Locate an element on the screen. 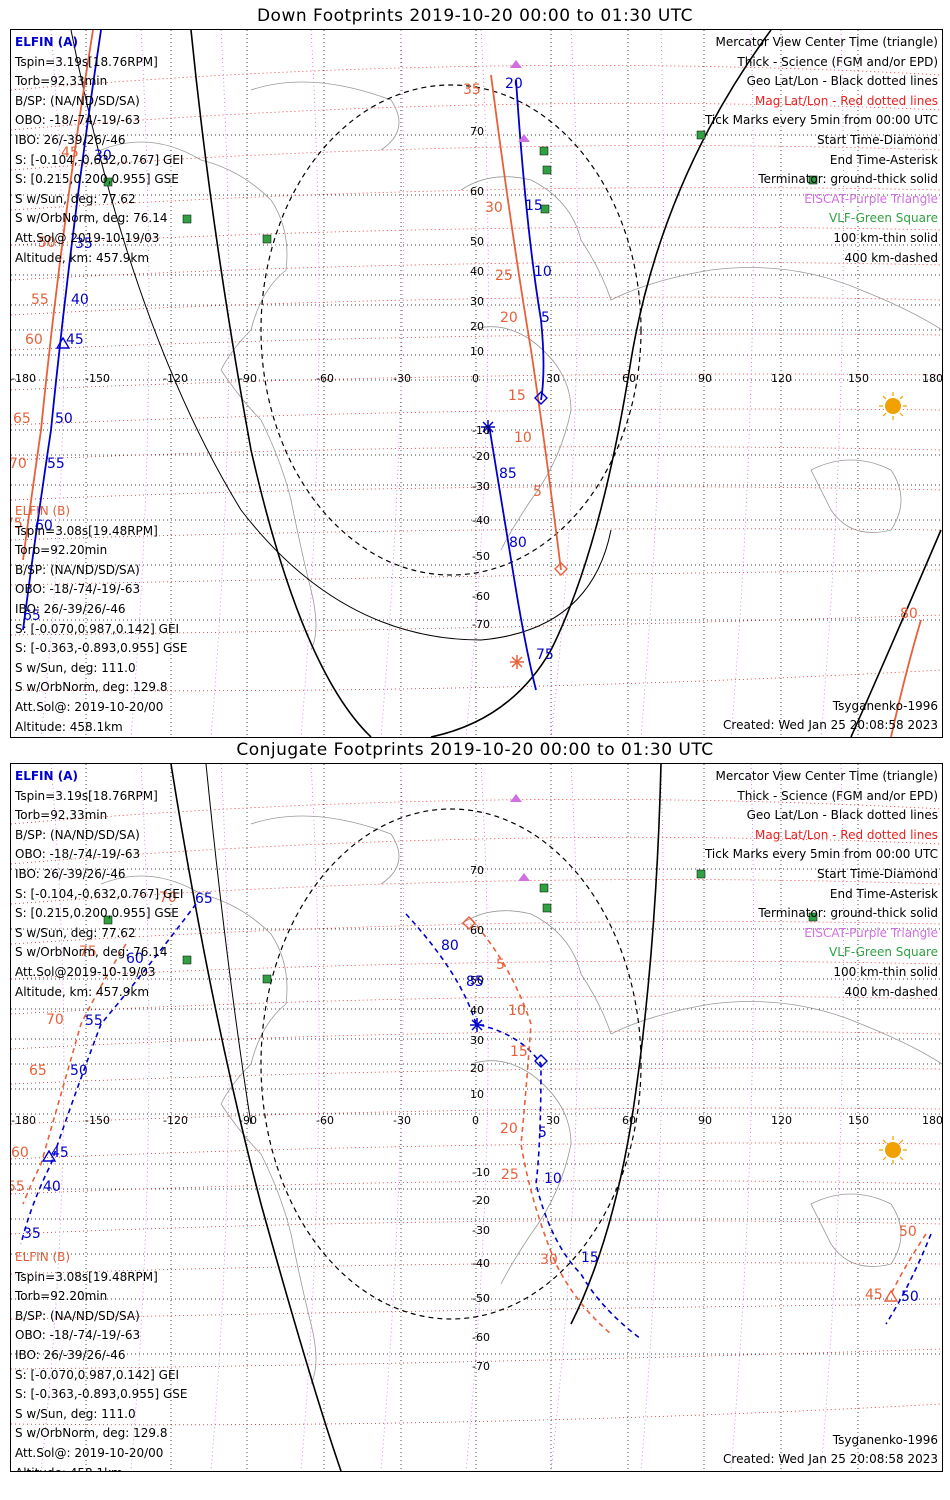 The image size is (950, 1500). info-line: S w/Sun, deg: 77.62 is located at coordinates (75, 198).